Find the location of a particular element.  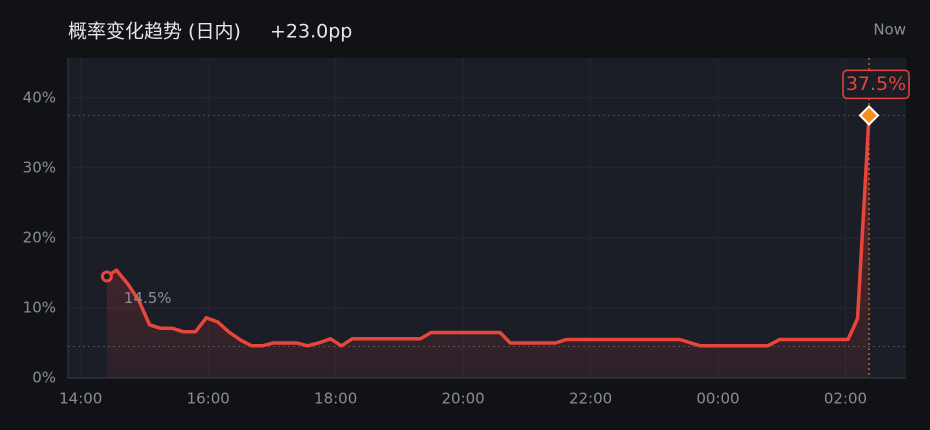

now-label: Now is located at coordinates (889, 30).